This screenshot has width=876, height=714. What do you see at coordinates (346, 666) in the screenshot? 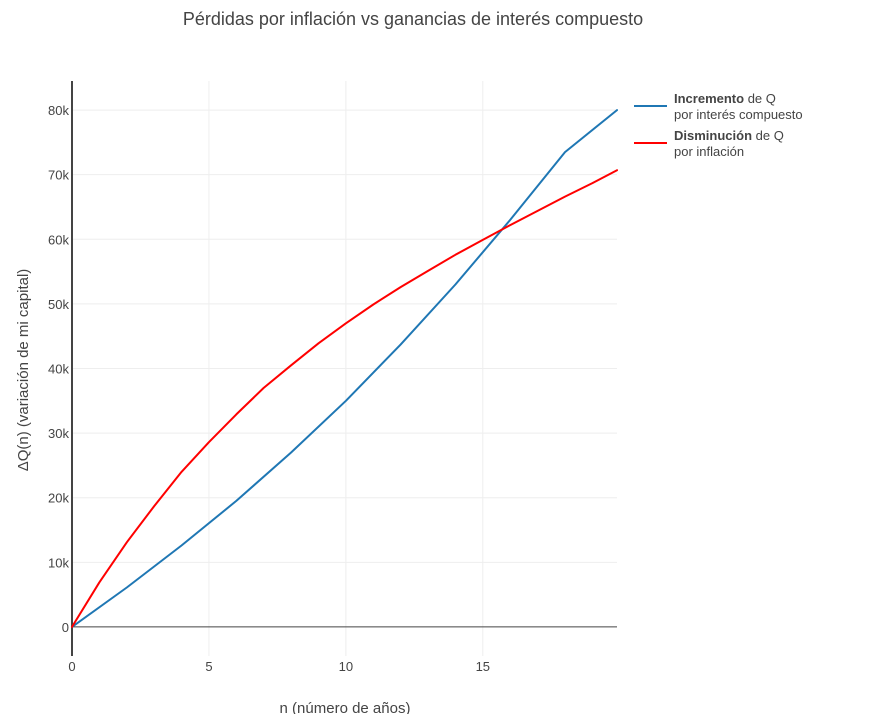
I see `x-tick-label: 10` at bounding box center [346, 666].